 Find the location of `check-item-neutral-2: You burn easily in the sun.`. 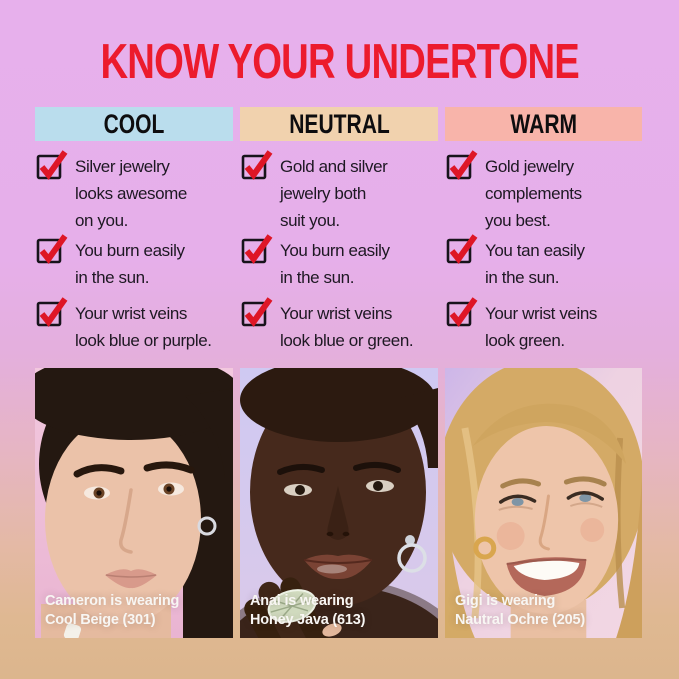

check-item-neutral-2: You burn easily in the sun. is located at coordinates (341, 260).